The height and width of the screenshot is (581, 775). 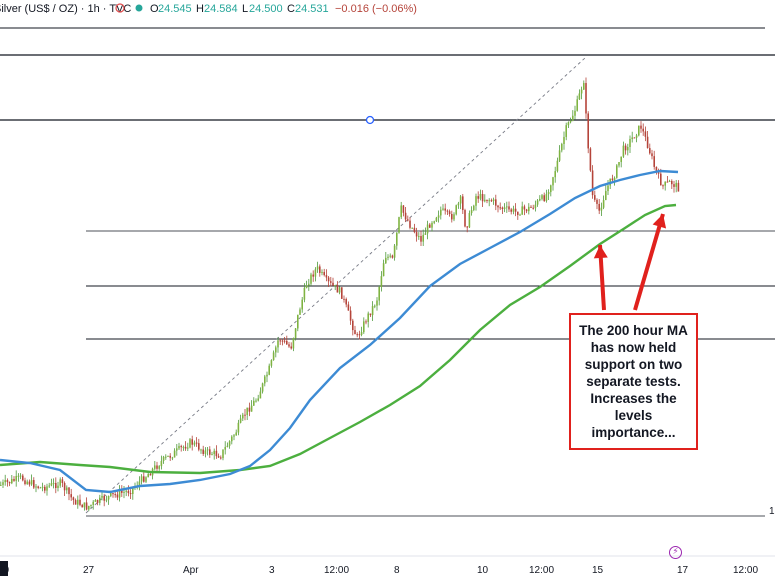 What do you see at coordinates (675, 552) in the screenshot?
I see `lightning-icon: ⚡` at bounding box center [675, 552].